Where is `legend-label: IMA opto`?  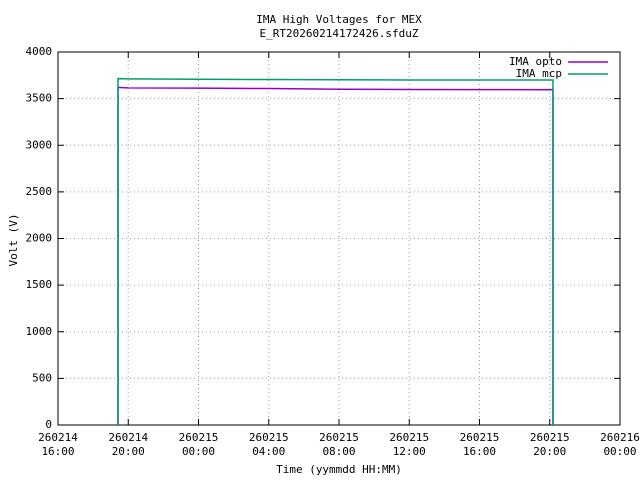 legend-label: IMA opto is located at coordinates (535, 61).